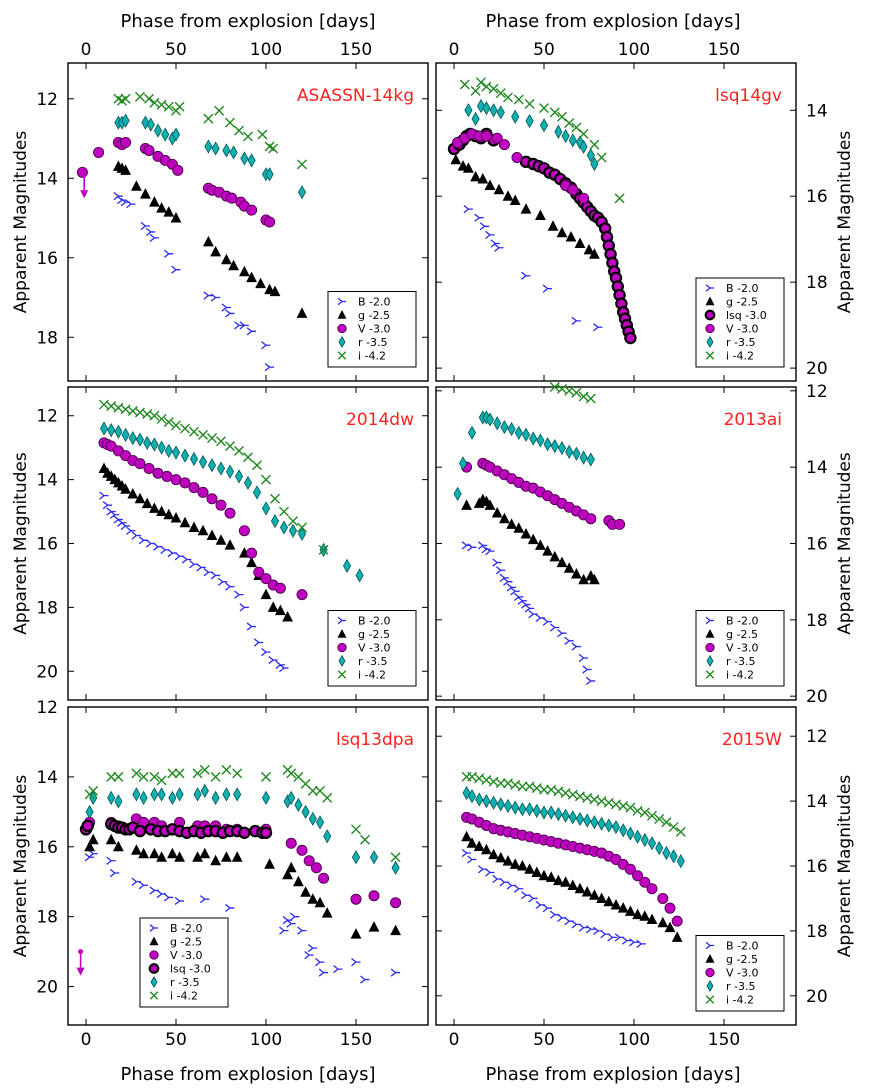 Image resolution: width=872 pixels, height=1090 pixels. Describe the element at coordinates (454, 50) in the screenshot. I see `x-tick-label: 0` at that location.